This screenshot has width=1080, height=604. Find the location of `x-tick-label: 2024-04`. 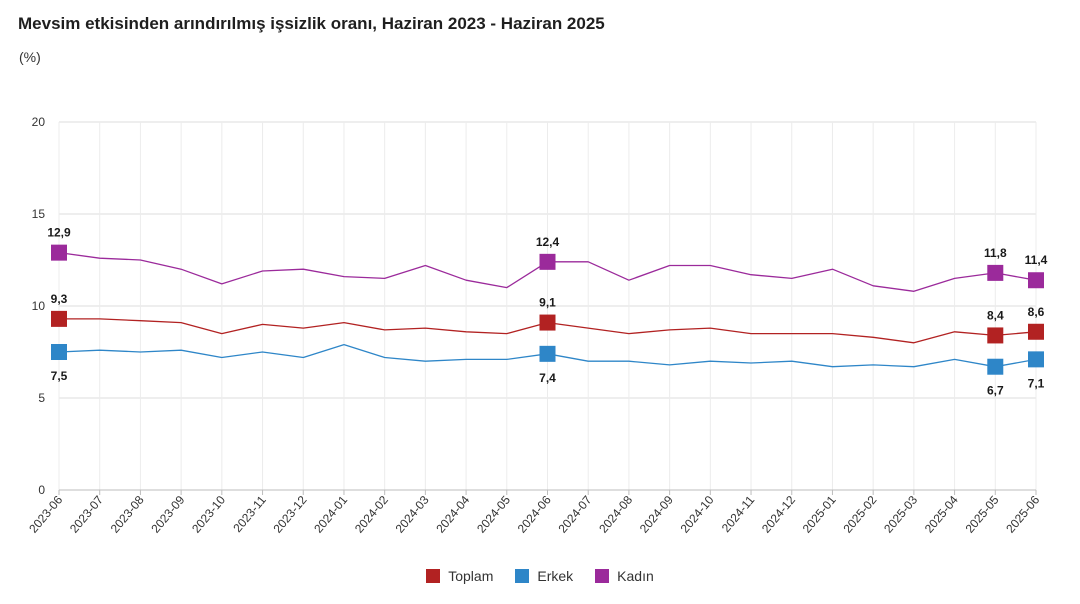

x-tick-label: 2024-04 is located at coordinates (452, 514).